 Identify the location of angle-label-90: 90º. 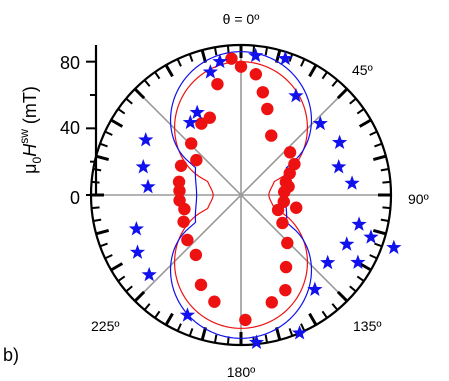
(418, 199).